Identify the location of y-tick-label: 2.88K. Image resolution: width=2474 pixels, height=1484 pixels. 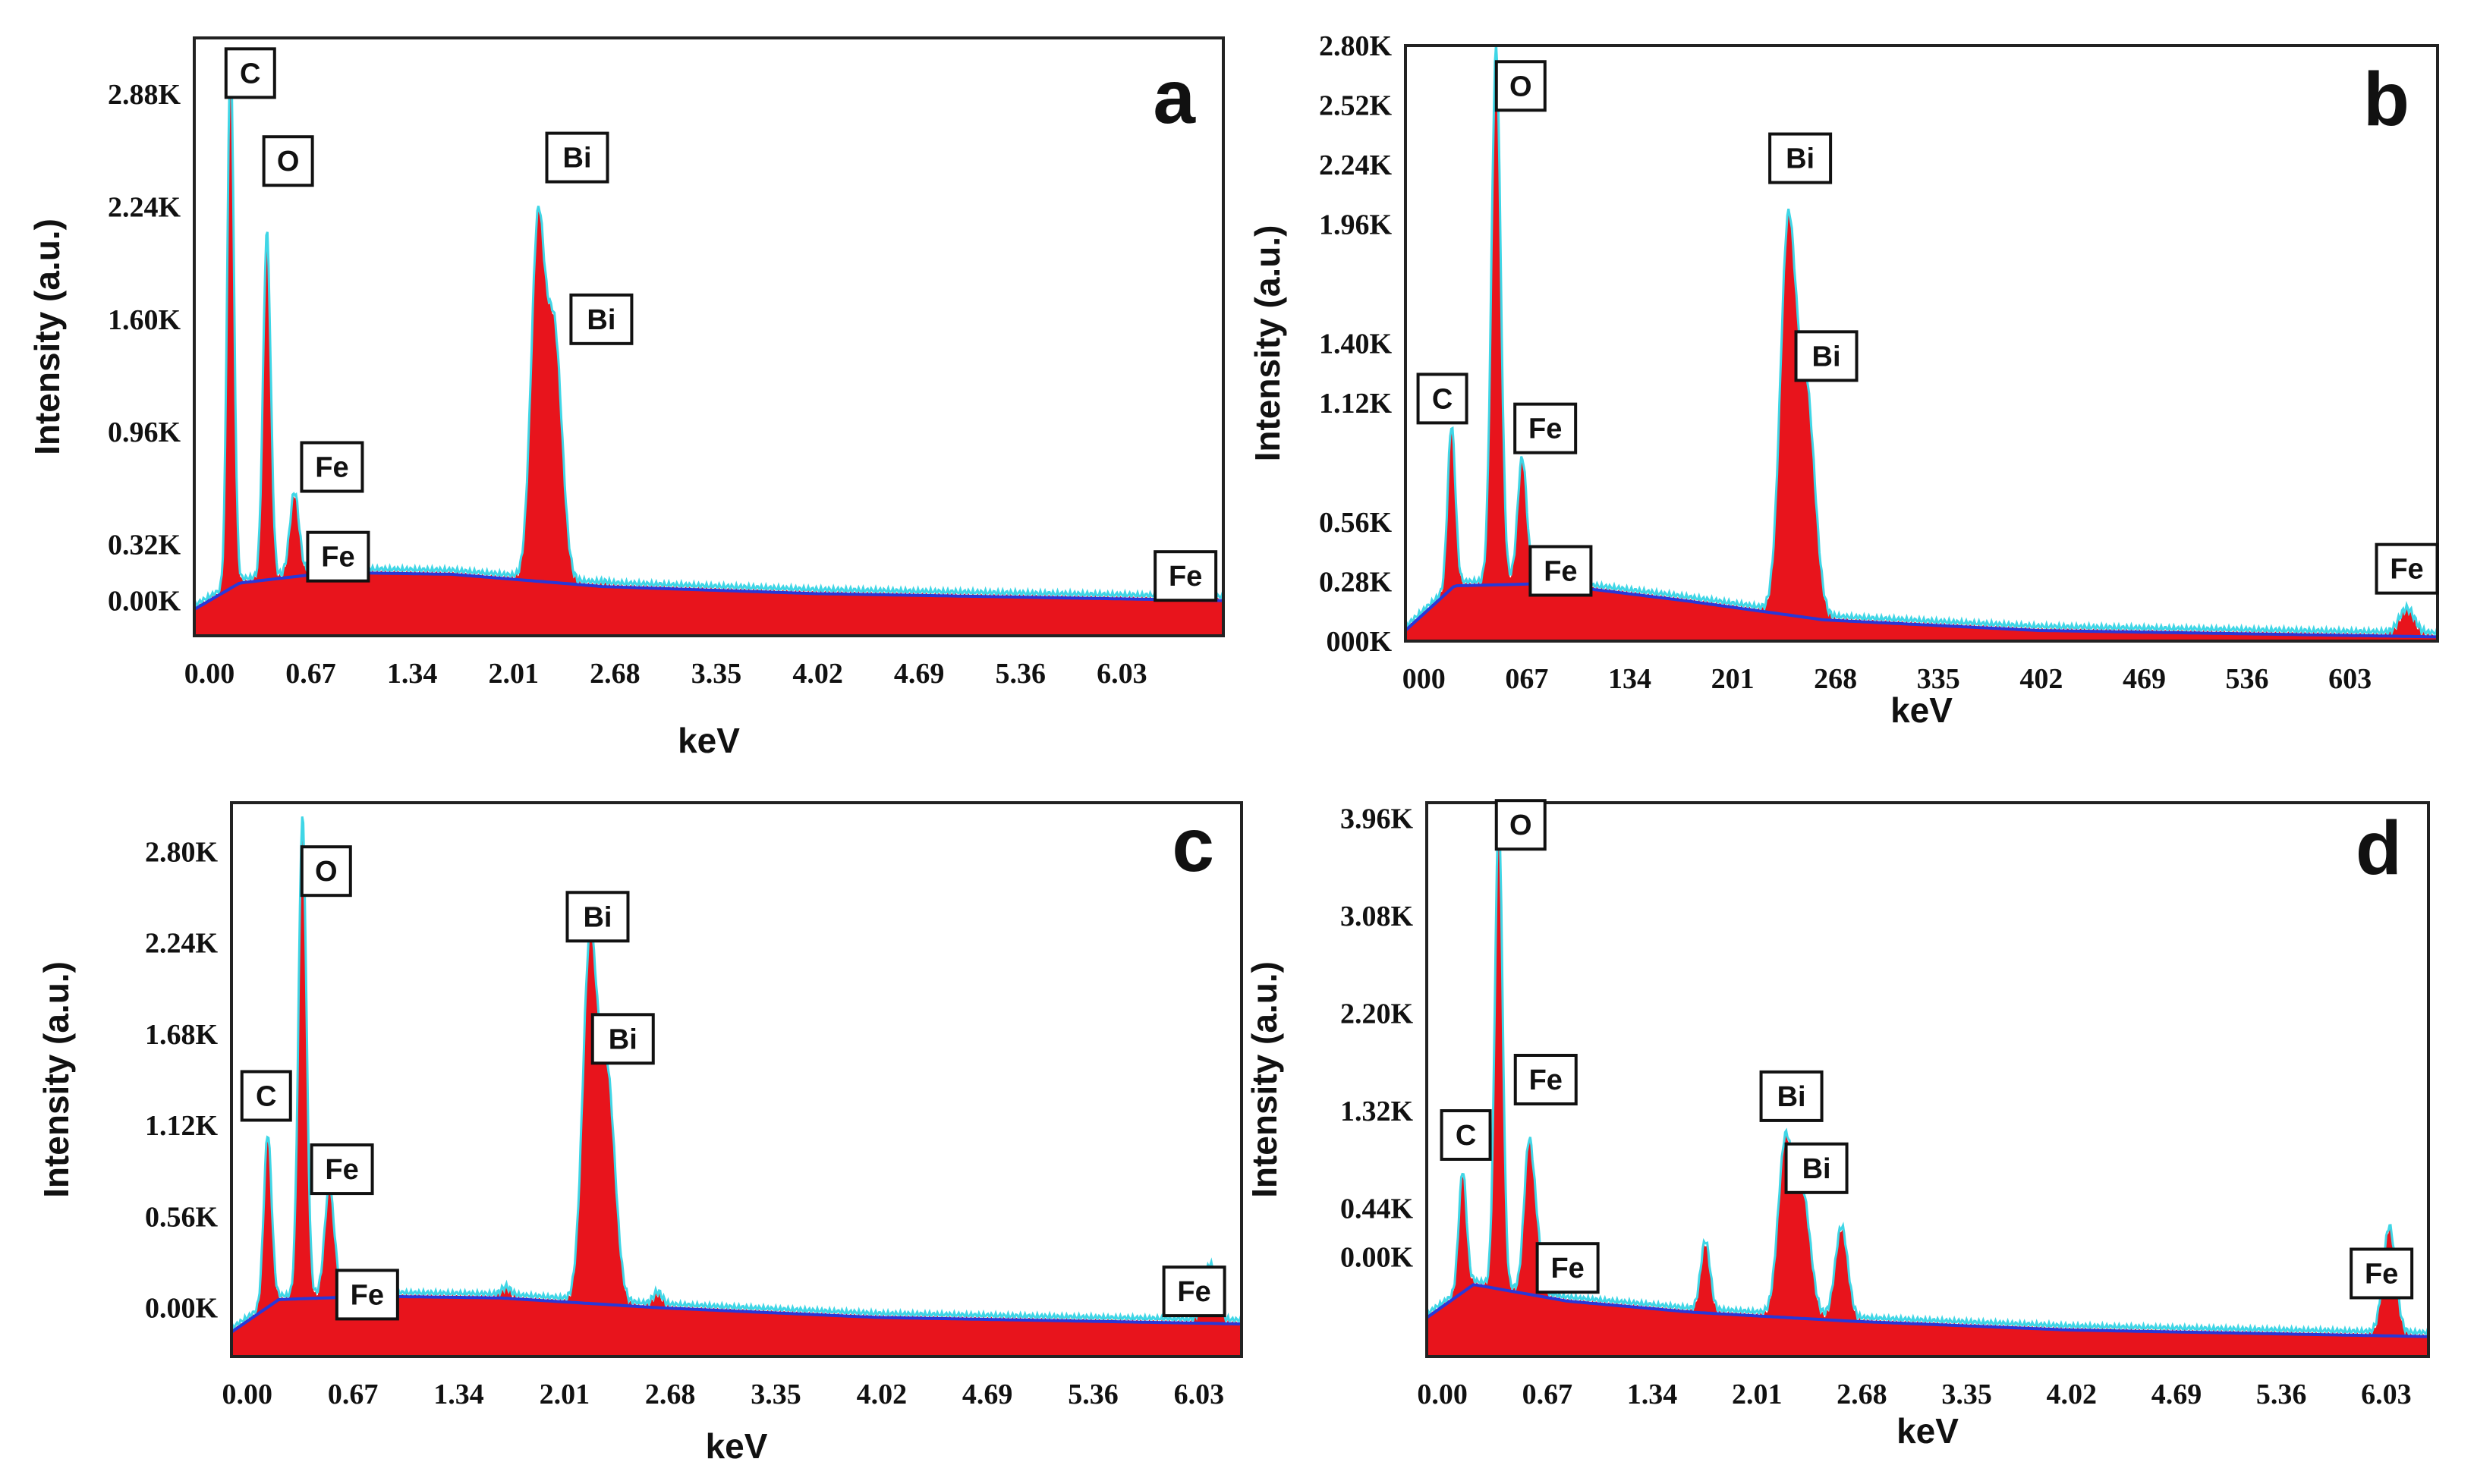
(144, 95).